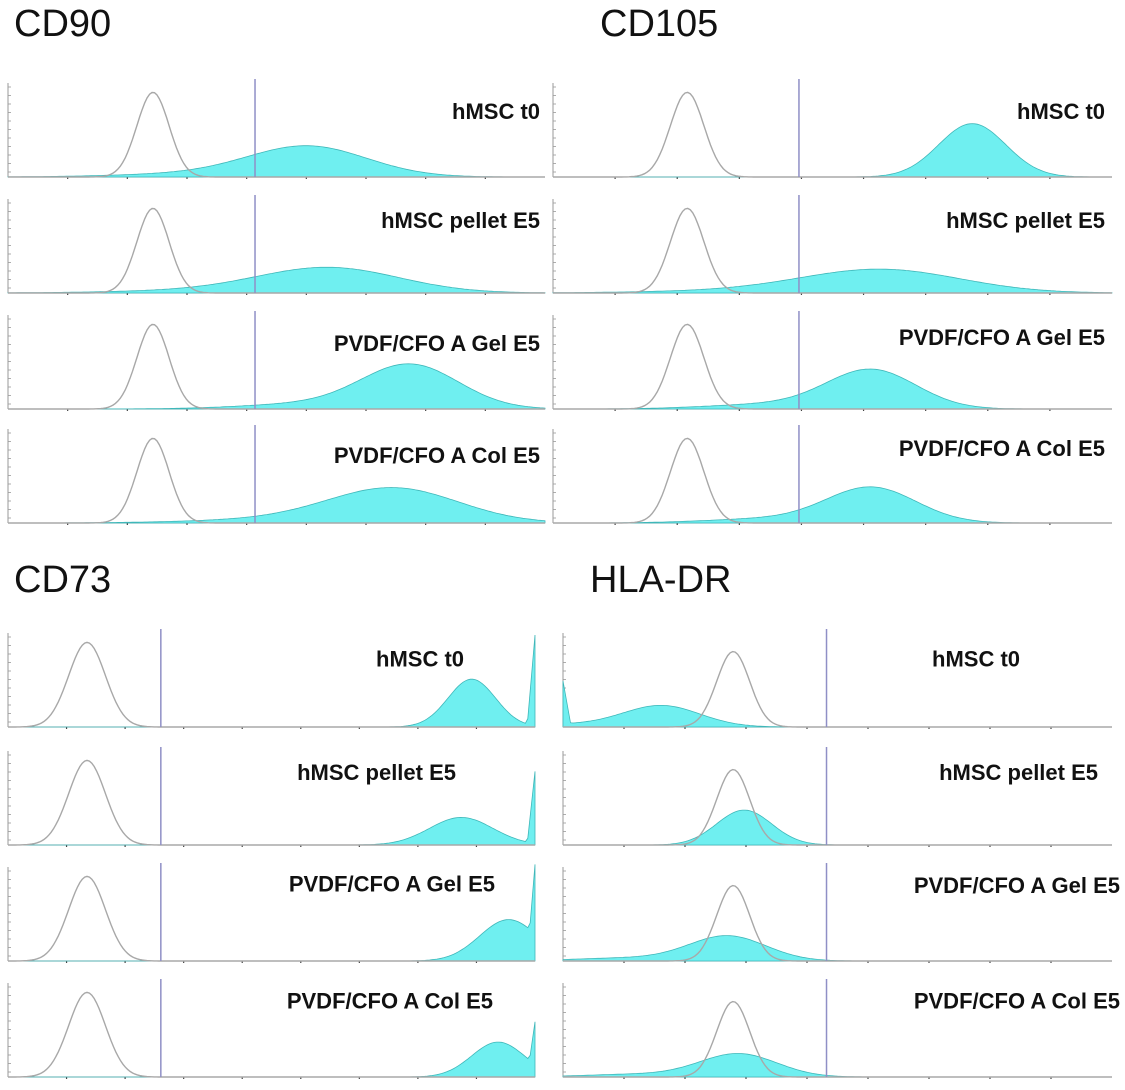  What do you see at coordinates (660, 580) in the screenshot?
I see `panel-title-hla-dr: HLA-DR` at bounding box center [660, 580].